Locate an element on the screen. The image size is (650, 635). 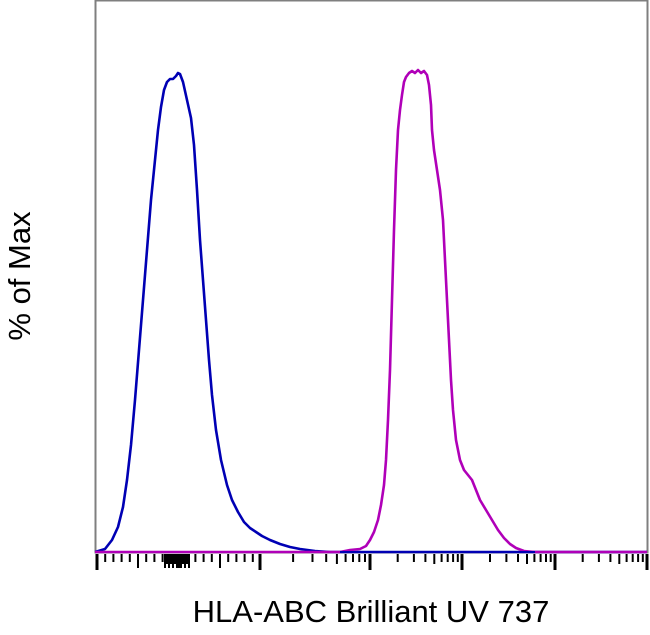
x-axis-label: HLA-ABC Brilliant UV 737 is located at coordinates (371, 611).